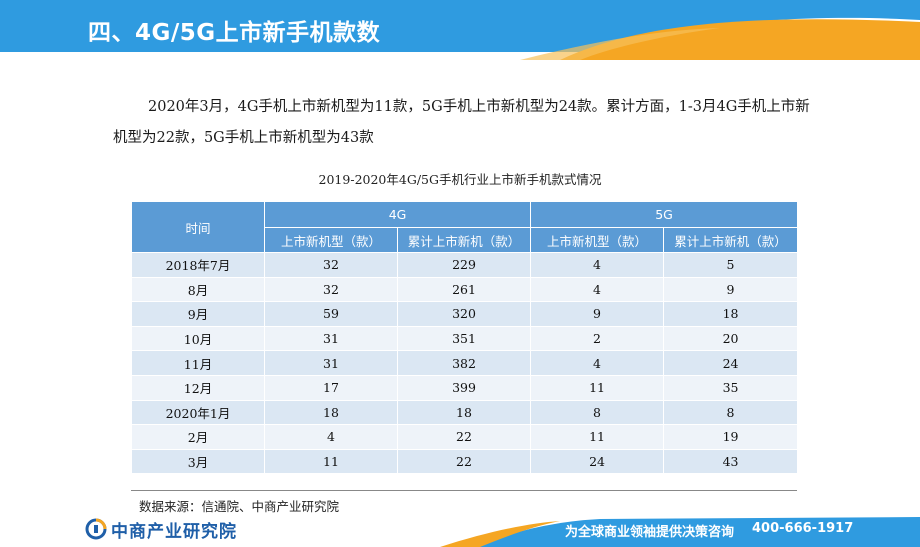 The width and height of the screenshot is (920, 547). What do you see at coordinates (198, 289) in the screenshot?
I see `row-time-cell: 8月` at bounding box center [198, 289].